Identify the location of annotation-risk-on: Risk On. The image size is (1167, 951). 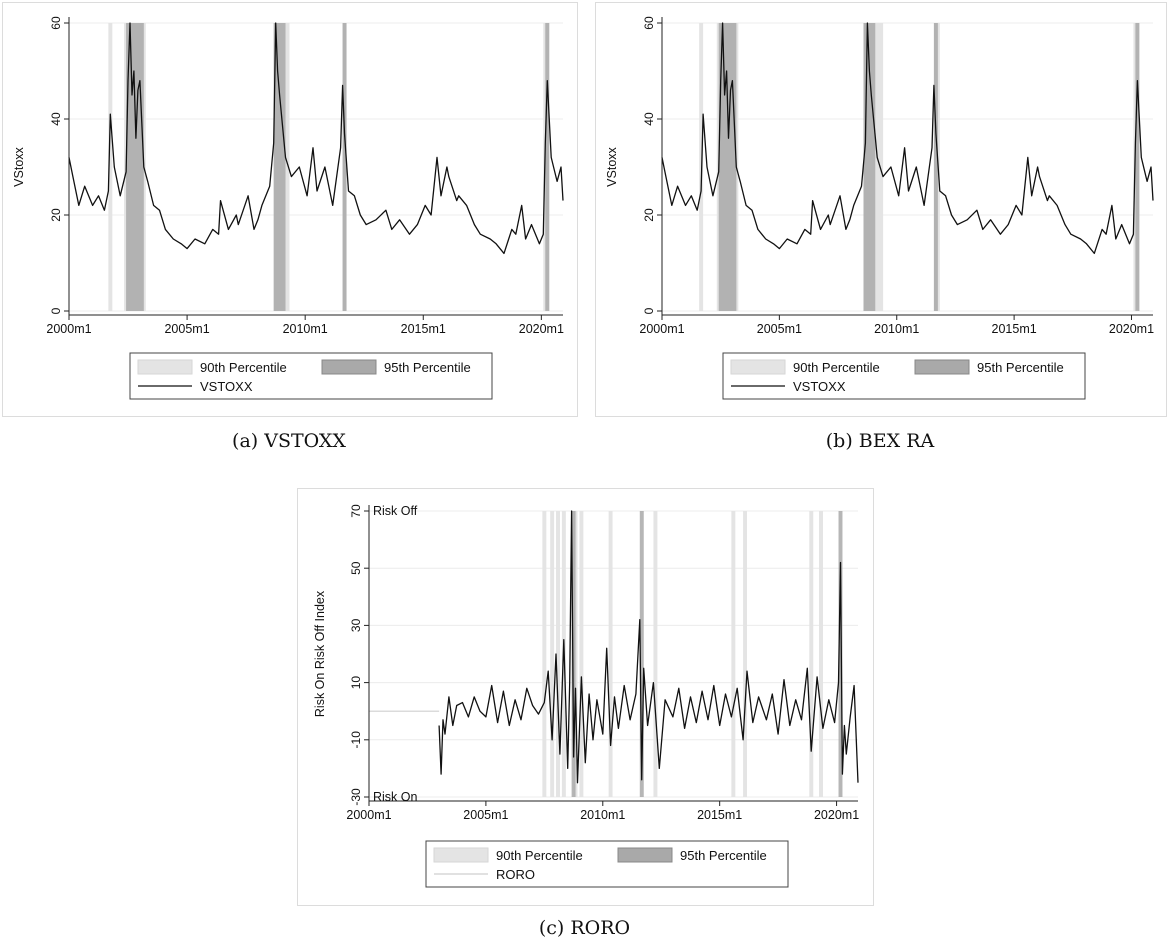
(395, 797).